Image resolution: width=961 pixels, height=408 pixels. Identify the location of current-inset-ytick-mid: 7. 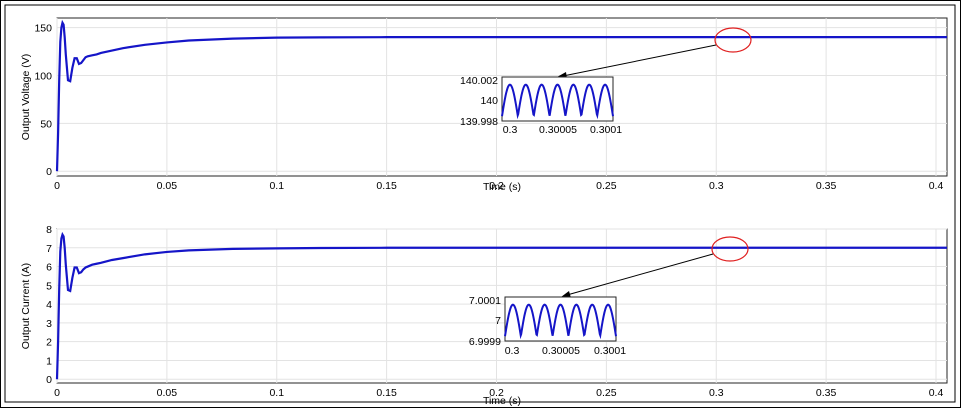
(498, 321).